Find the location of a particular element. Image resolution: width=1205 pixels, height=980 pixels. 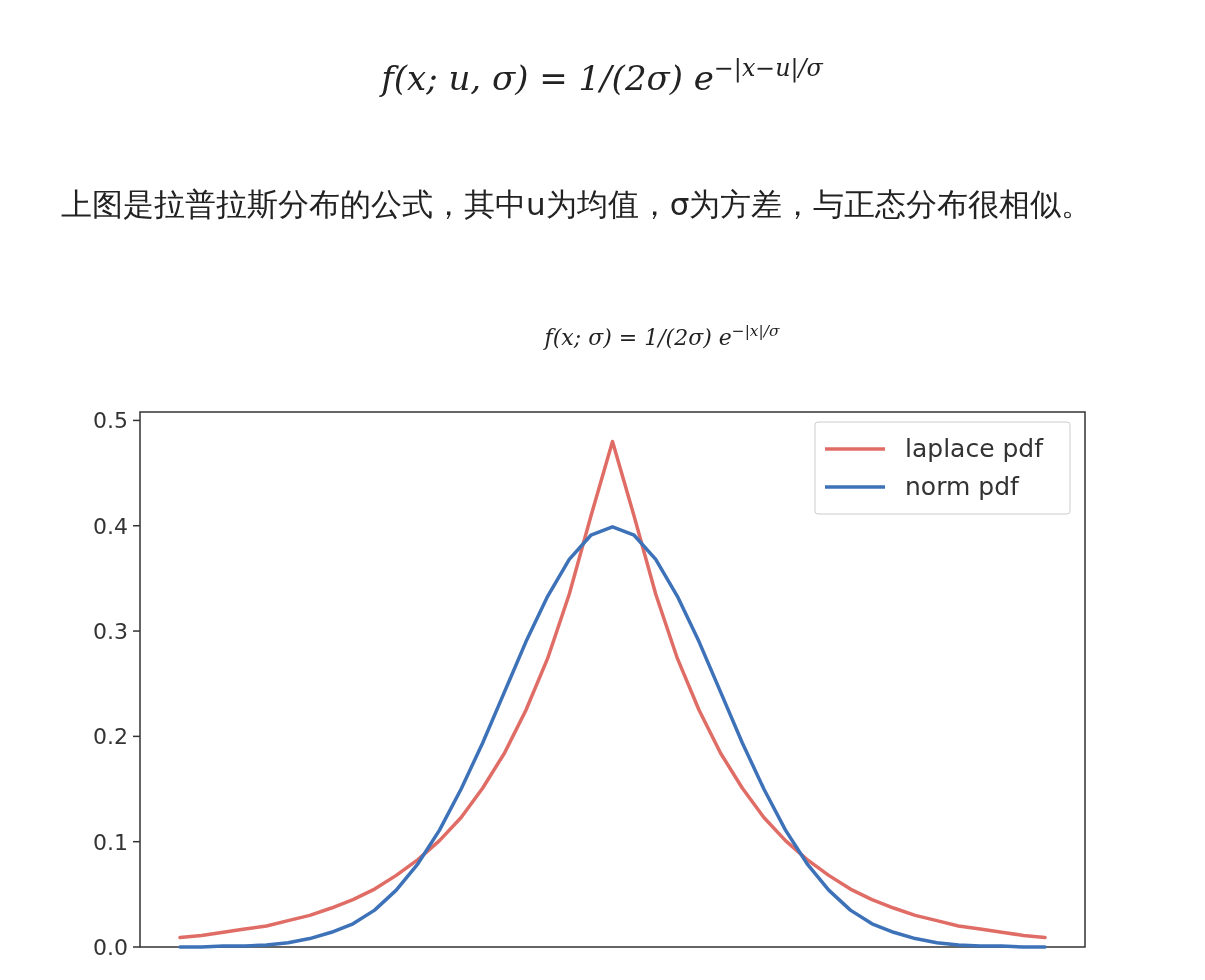

y-tick-label: 0.2 is located at coordinates (110, 737).